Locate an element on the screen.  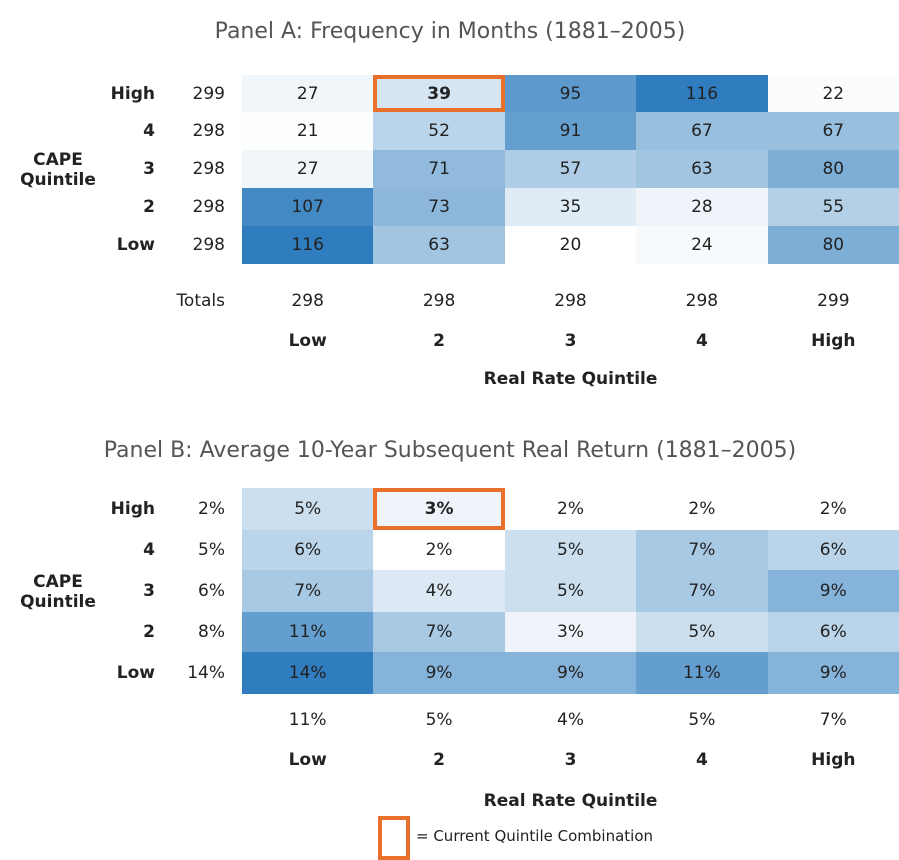
heat-cell: 107 is located at coordinates (308, 207).